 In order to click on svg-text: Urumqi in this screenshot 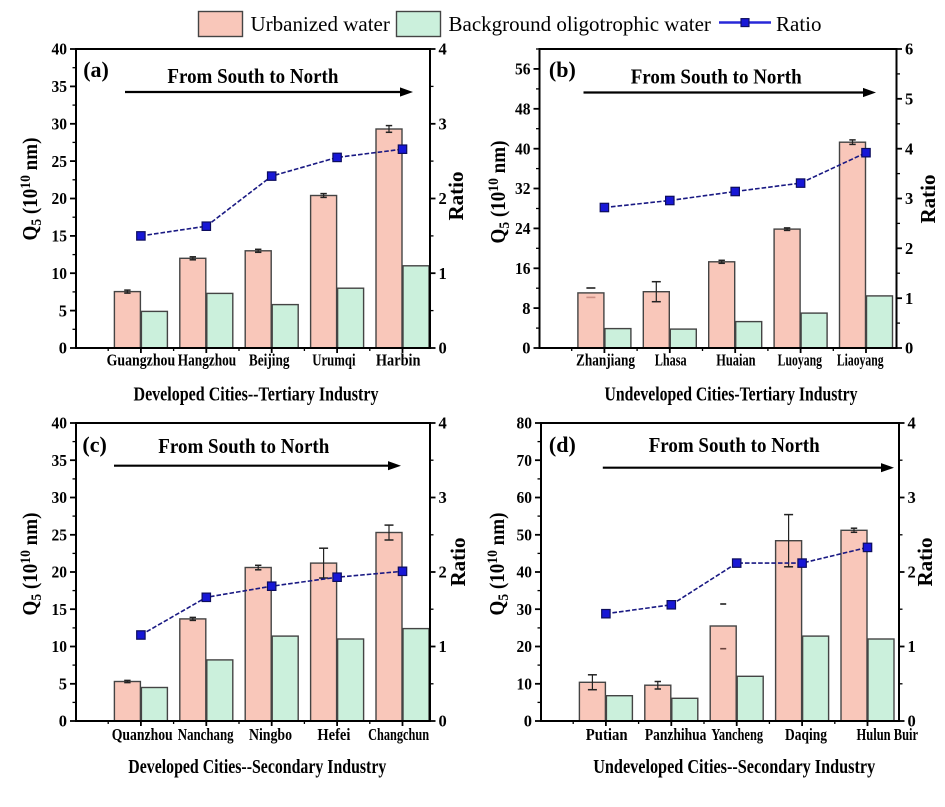, I will do `click(334, 359)`.